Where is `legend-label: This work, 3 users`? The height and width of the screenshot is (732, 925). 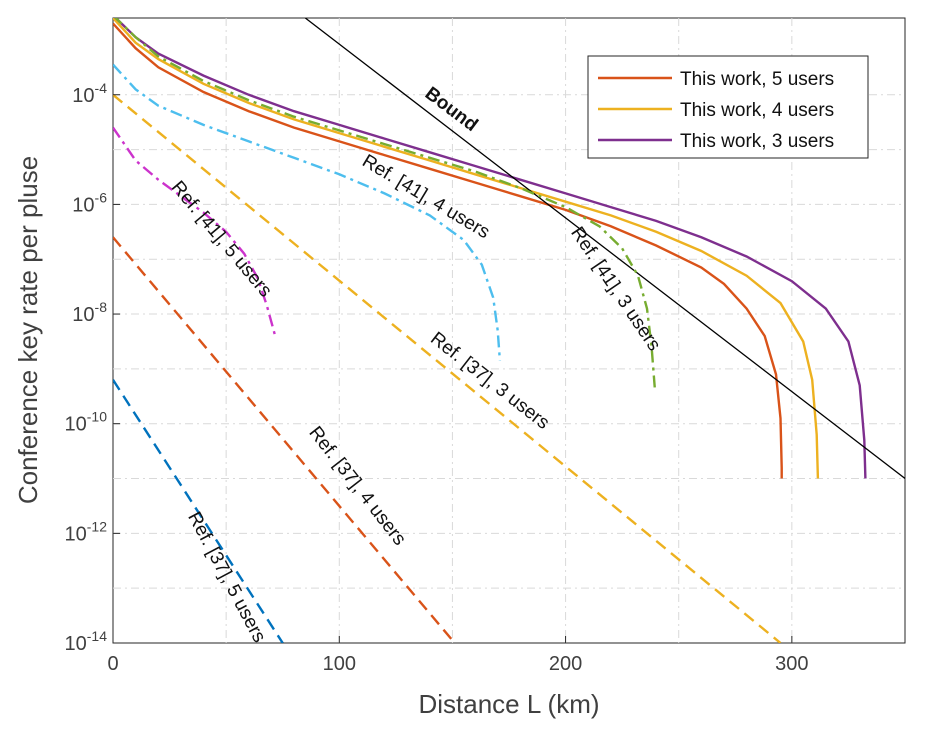 legend-label: This work, 3 users is located at coordinates (757, 141).